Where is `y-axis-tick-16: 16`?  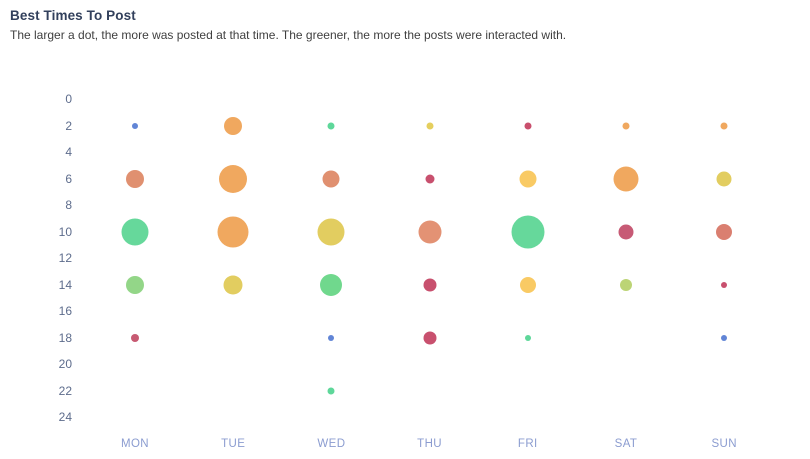 y-axis-tick-16: 16 is located at coordinates (65, 311).